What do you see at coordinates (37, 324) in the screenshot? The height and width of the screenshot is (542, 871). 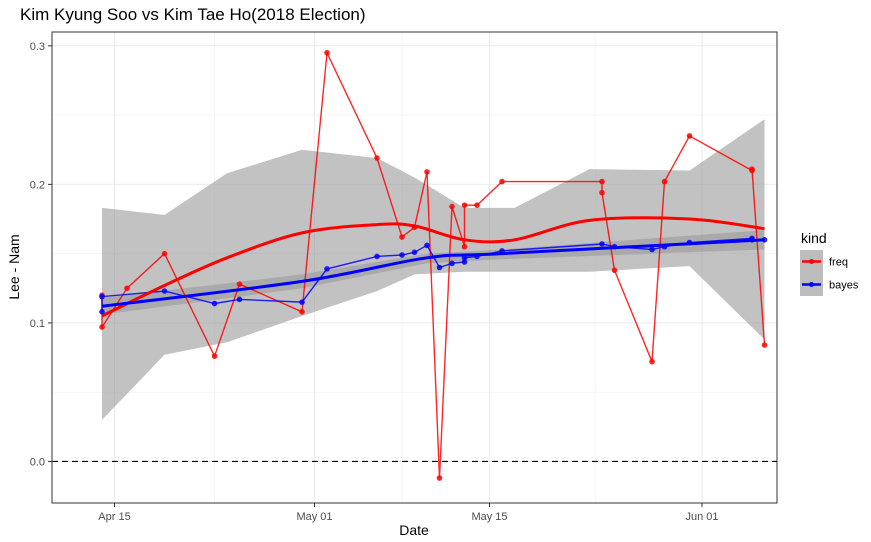 I see `y-tick-label: 0.1` at bounding box center [37, 324].